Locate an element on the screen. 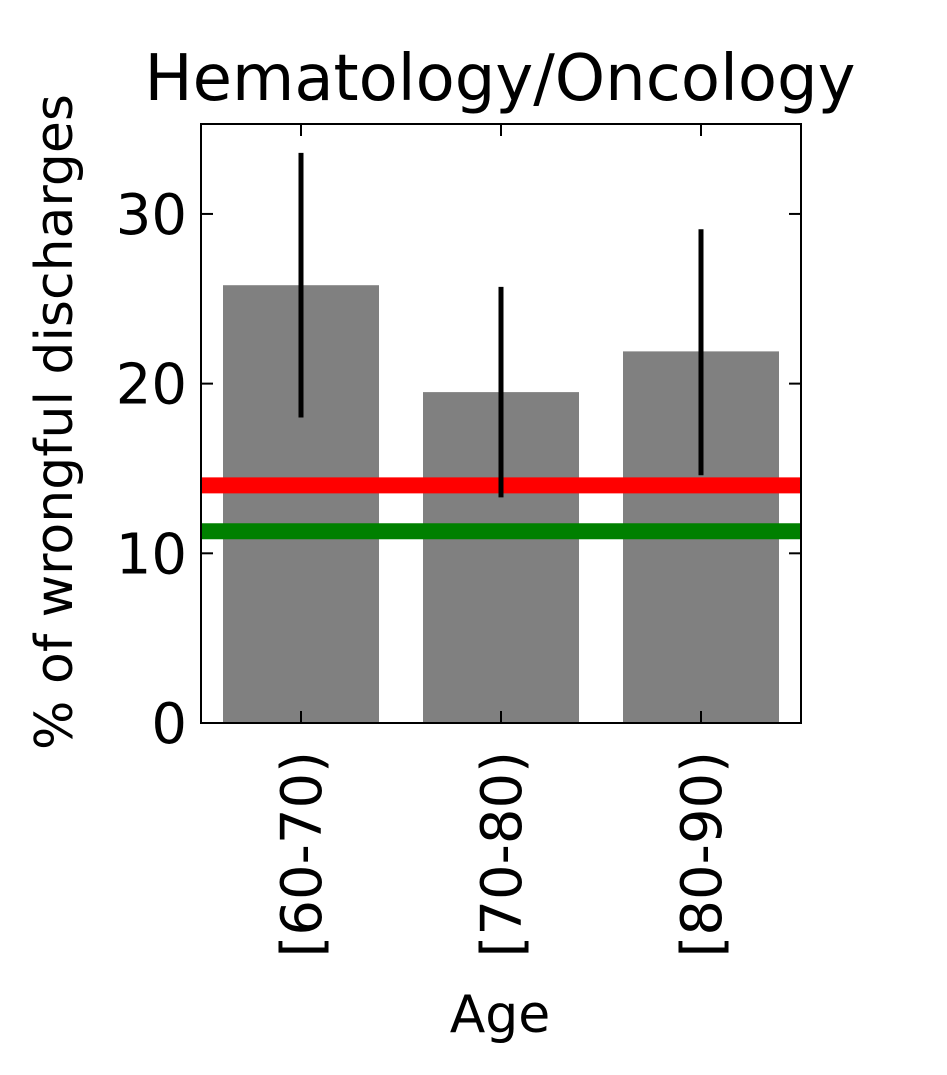 Image resolution: width=947 pixels, height=1075 pixels. y-tick-label: 10 is located at coordinates (151, 554).